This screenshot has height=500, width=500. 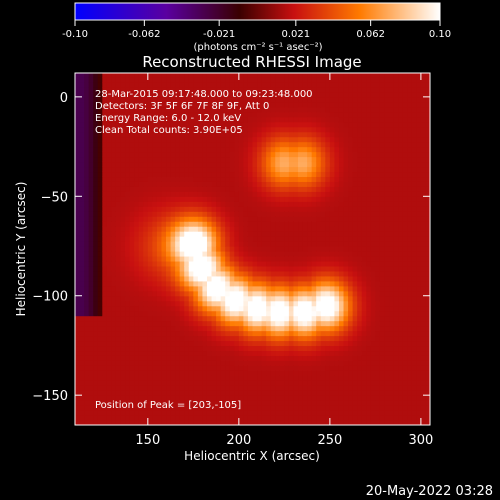 I want to click on colorbar-tick-label: -0.062, so click(x=144, y=34).